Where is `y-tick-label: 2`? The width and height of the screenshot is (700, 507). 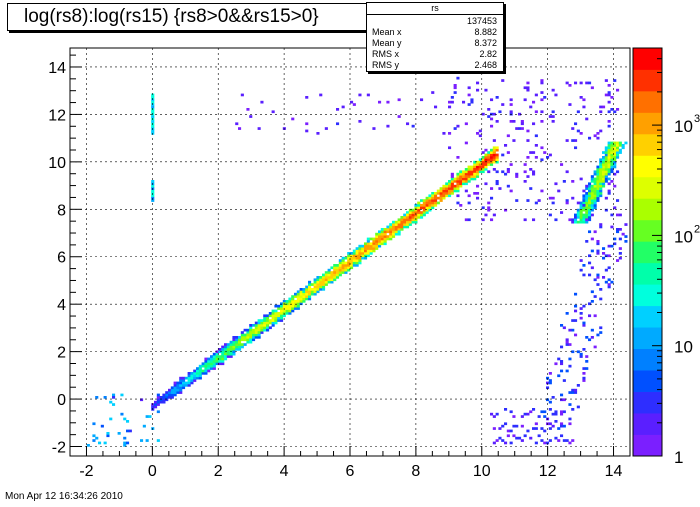
y-tick-label: 2 is located at coordinates (61, 353).